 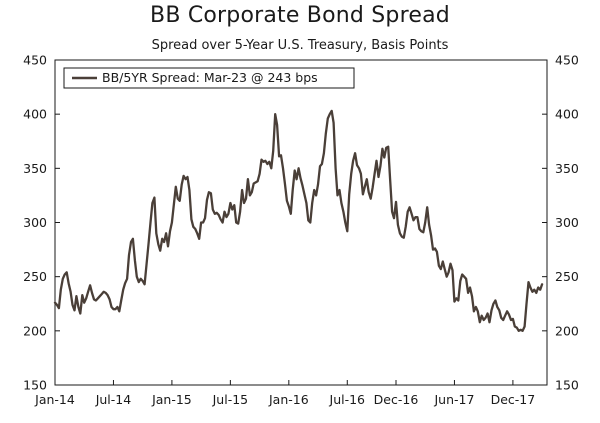 What do you see at coordinates (113, 399) in the screenshot?
I see `x-tick-label: Jul-14` at bounding box center [113, 399].